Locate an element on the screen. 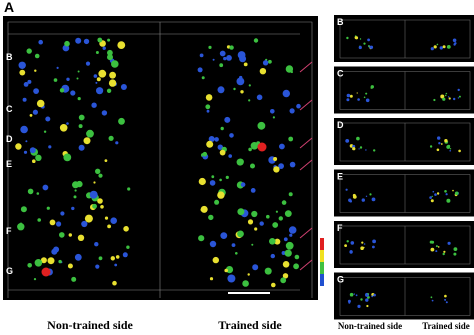 Image resolution: width=474 pixels, height=335 pixels. row-label: F is located at coordinates (9, 231).